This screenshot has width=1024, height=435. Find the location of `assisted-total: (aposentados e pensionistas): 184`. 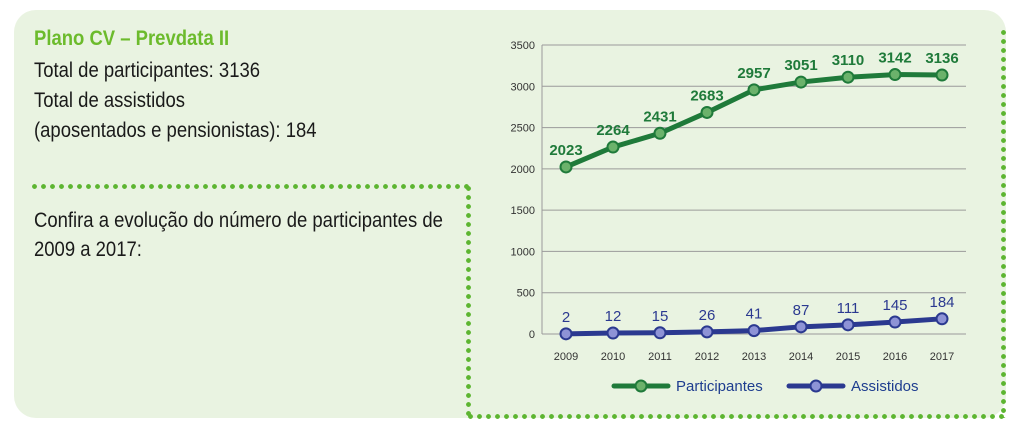

assisted-total: (aposentados e pensionistas): 184 is located at coordinates (175, 131).